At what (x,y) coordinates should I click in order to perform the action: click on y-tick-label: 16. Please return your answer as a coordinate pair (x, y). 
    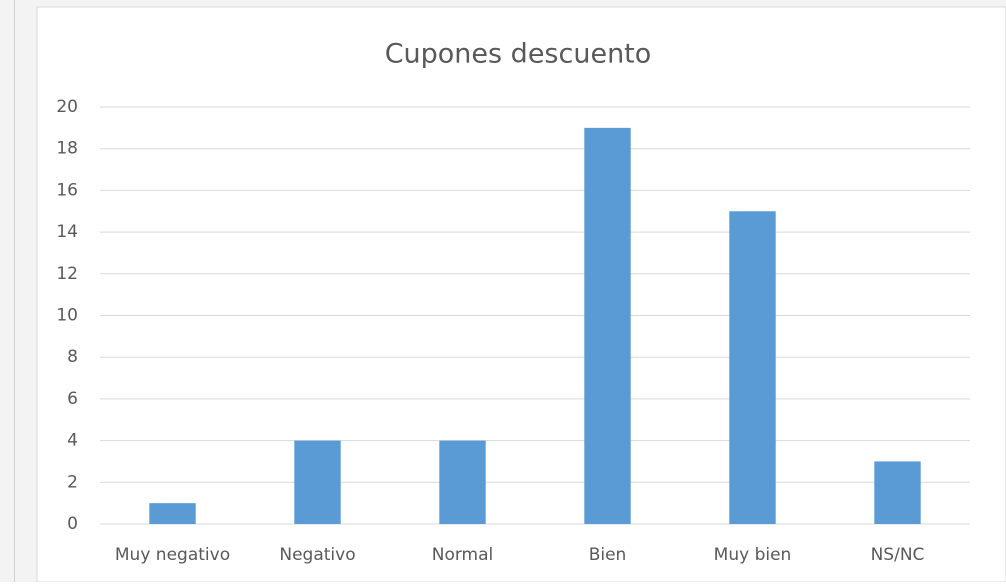
    Looking at the image, I should click on (67, 190).